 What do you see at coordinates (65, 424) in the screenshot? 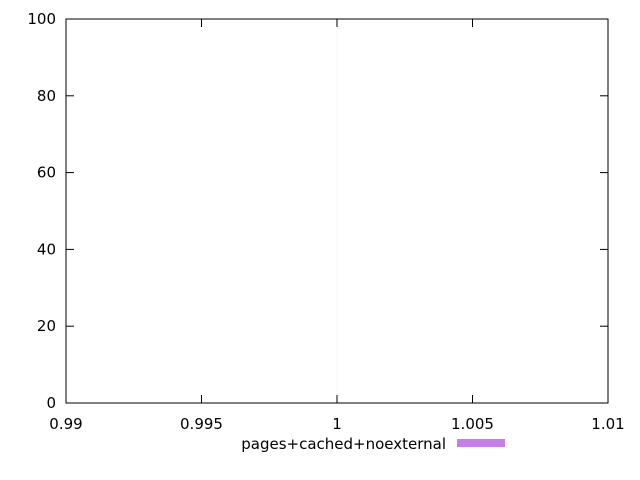
I see `x-tick-label: 0.99` at bounding box center [65, 424].